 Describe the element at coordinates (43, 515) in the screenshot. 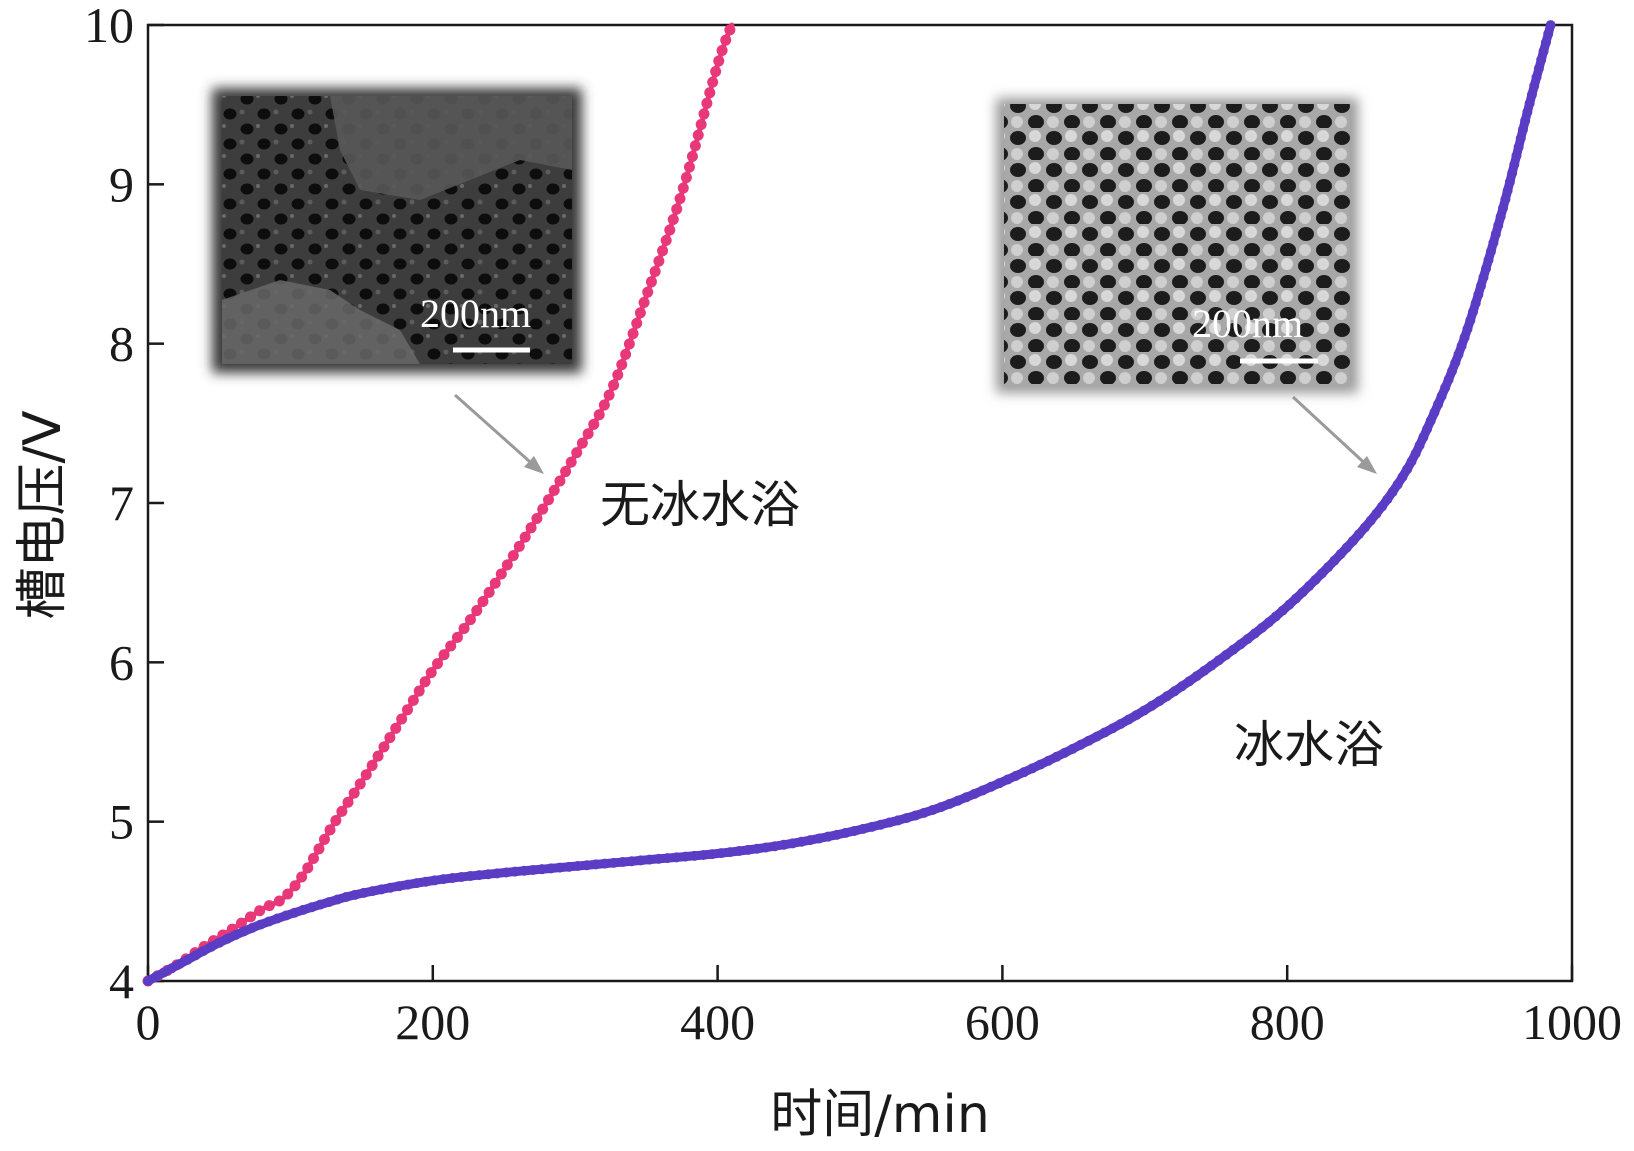

I see `y-axis-title: 槽电压/V` at that location.